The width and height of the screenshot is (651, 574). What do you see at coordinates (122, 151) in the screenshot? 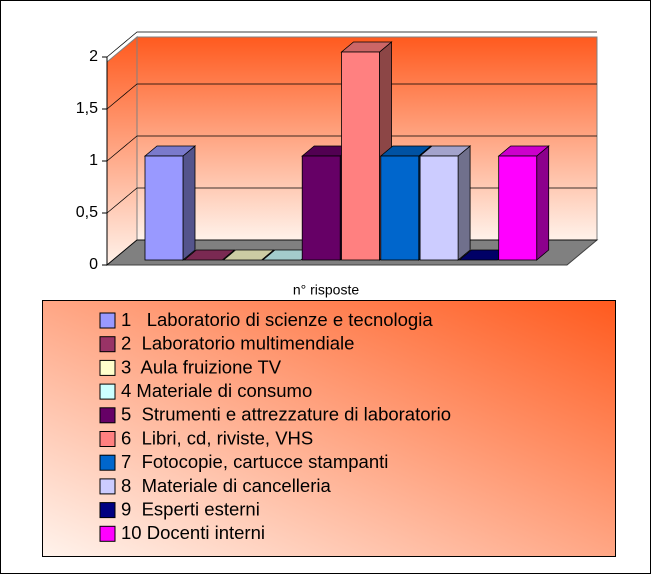
I see `side-wall` at bounding box center [122, 151].